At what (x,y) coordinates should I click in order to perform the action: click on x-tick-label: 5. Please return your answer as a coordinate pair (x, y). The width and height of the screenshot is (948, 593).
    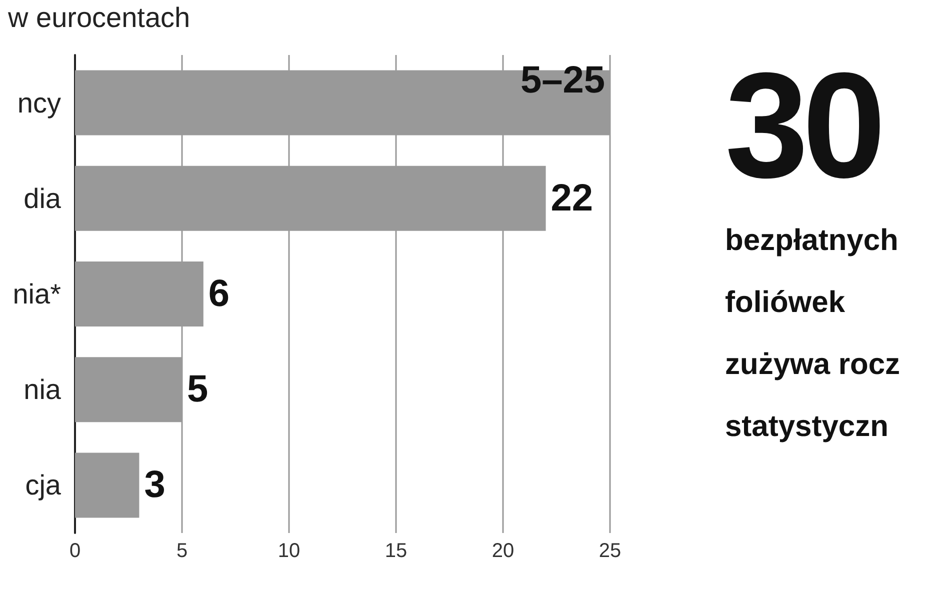
    Looking at the image, I should click on (182, 551).